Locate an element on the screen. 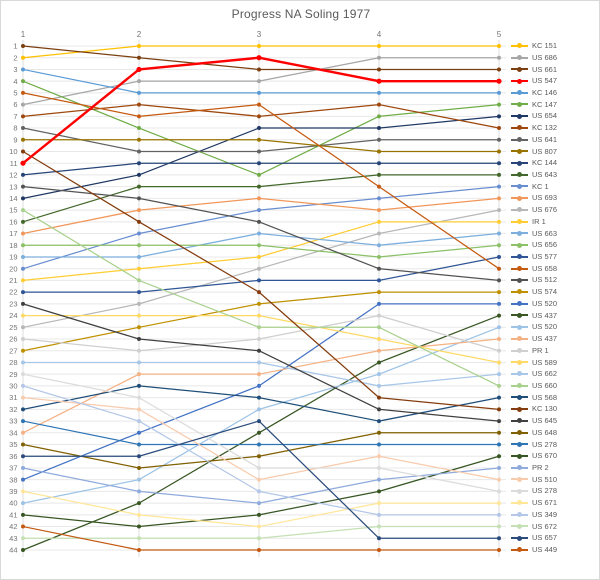 The image size is (600, 580). legend-label: US 657 is located at coordinates (545, 538).